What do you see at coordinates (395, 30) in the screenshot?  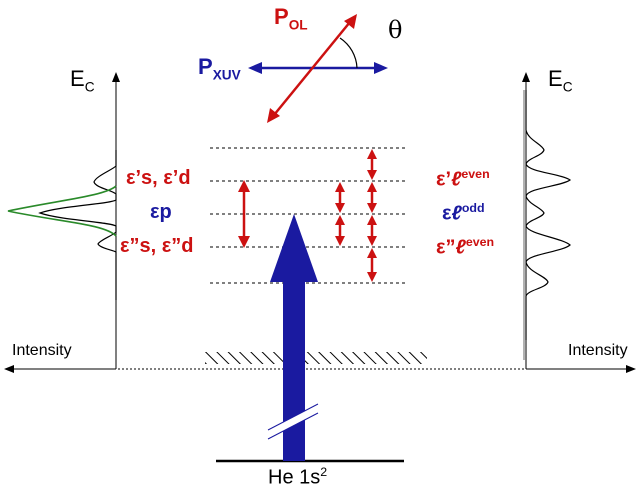 I see `theta-label: θ` at bounding box center [395, 30].